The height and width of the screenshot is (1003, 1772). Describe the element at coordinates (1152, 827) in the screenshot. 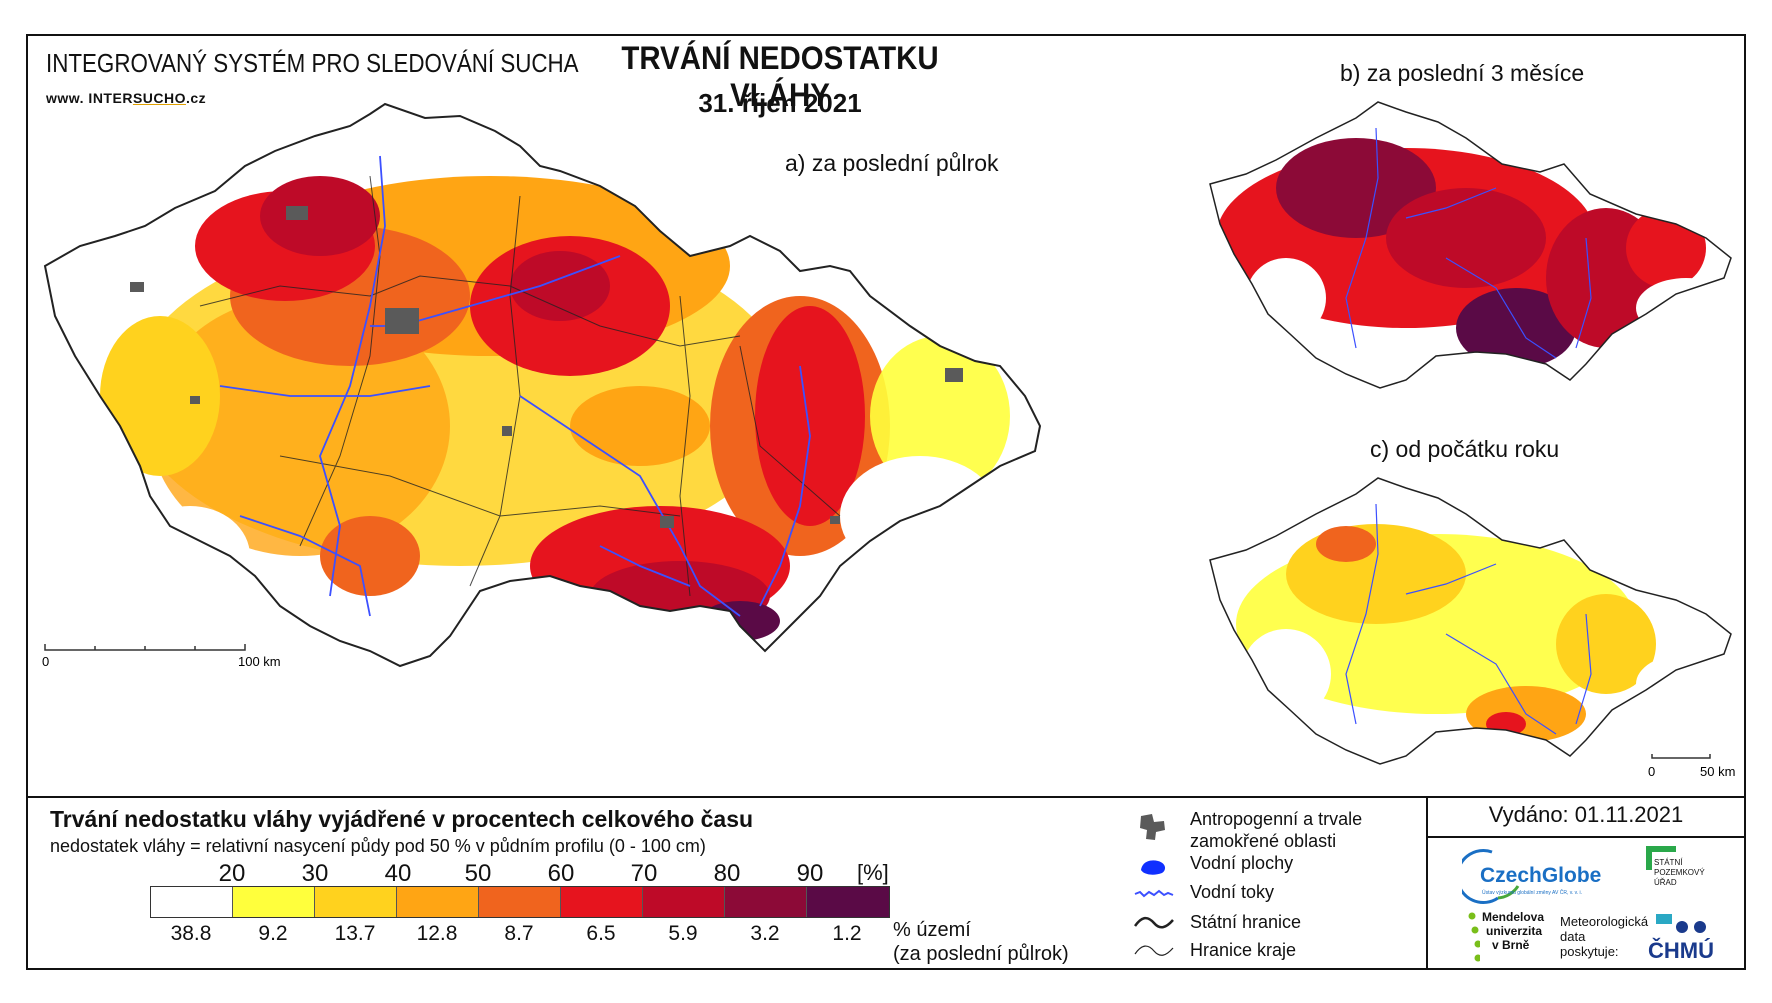

I see `urban-area-icon` at that location.